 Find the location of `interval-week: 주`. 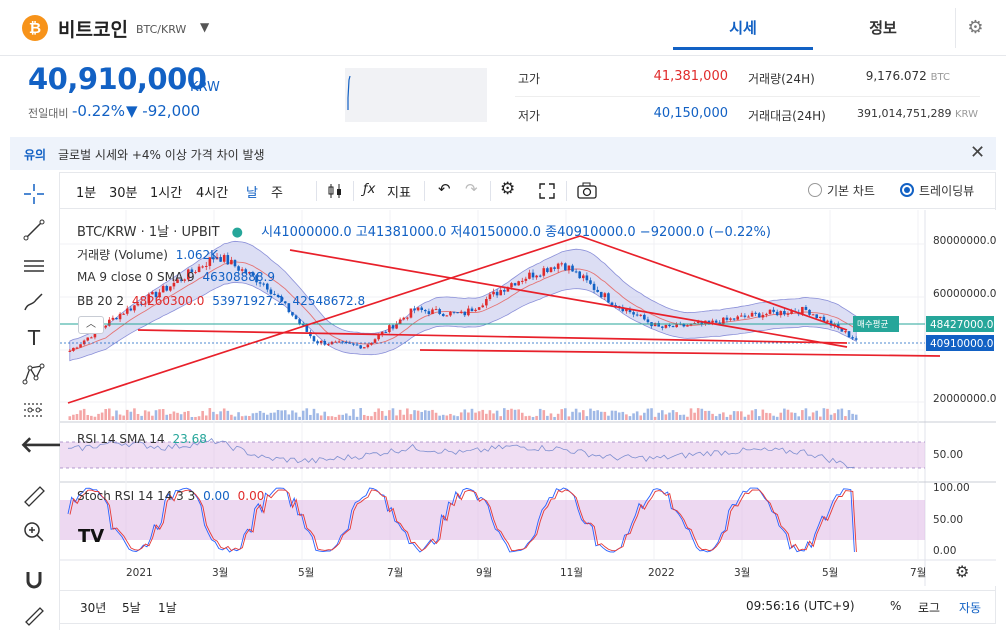

interval-week: 주 is located at coordinates (277, 193).